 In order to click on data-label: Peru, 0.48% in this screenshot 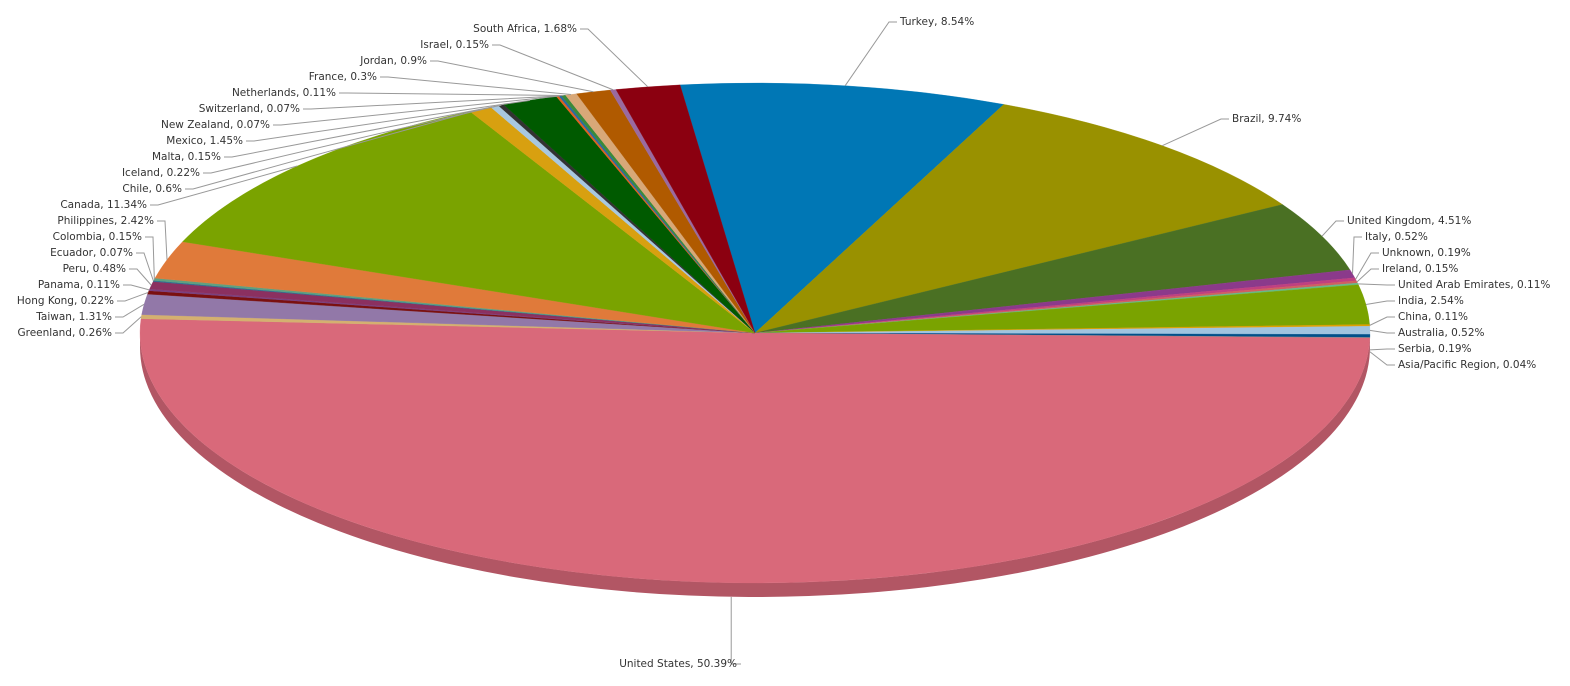, I will do `click(94, 269)`.